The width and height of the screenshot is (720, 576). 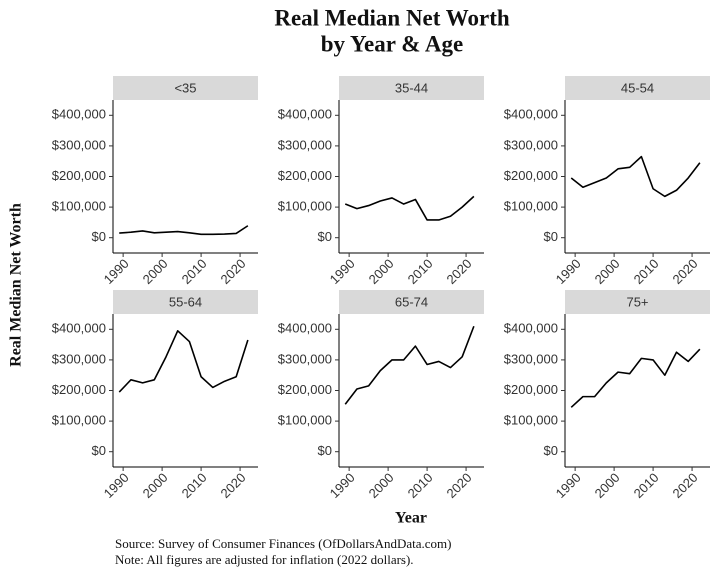 I want to click on facet-title: <35, so click(x=185, y=87).